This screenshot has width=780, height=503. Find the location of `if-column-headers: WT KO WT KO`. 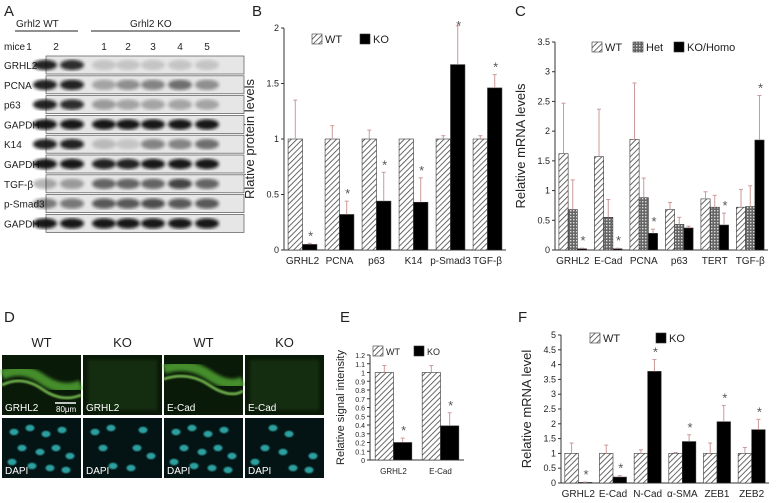

if-column-headers: WT KO WT KO is located at coordinates (162, 342).